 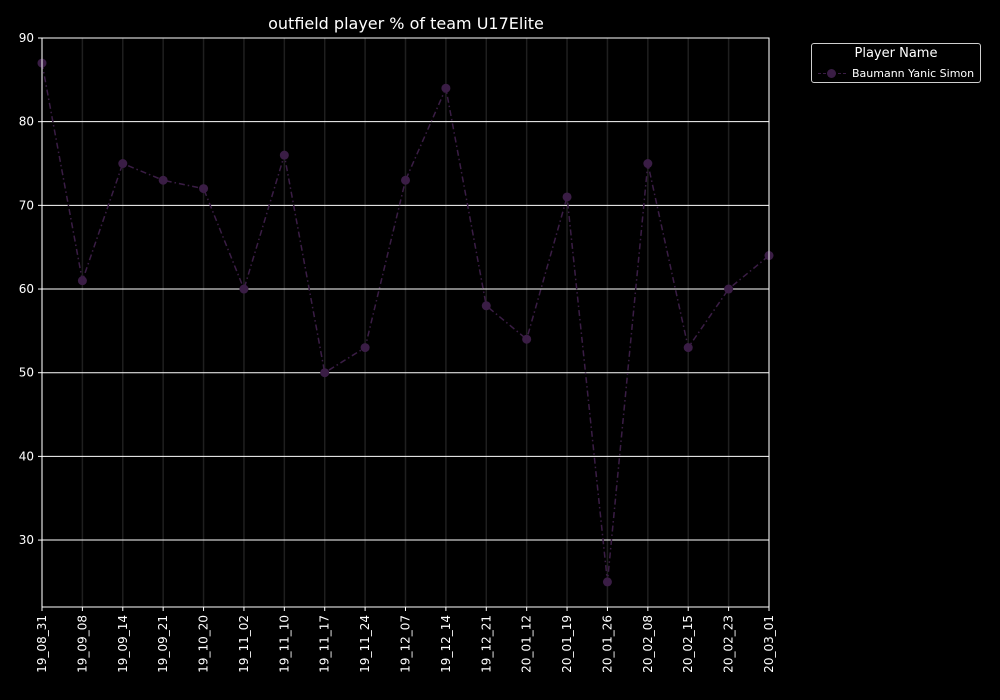 I want to click on y-tick-label: 60, so click(x=26, y=289).